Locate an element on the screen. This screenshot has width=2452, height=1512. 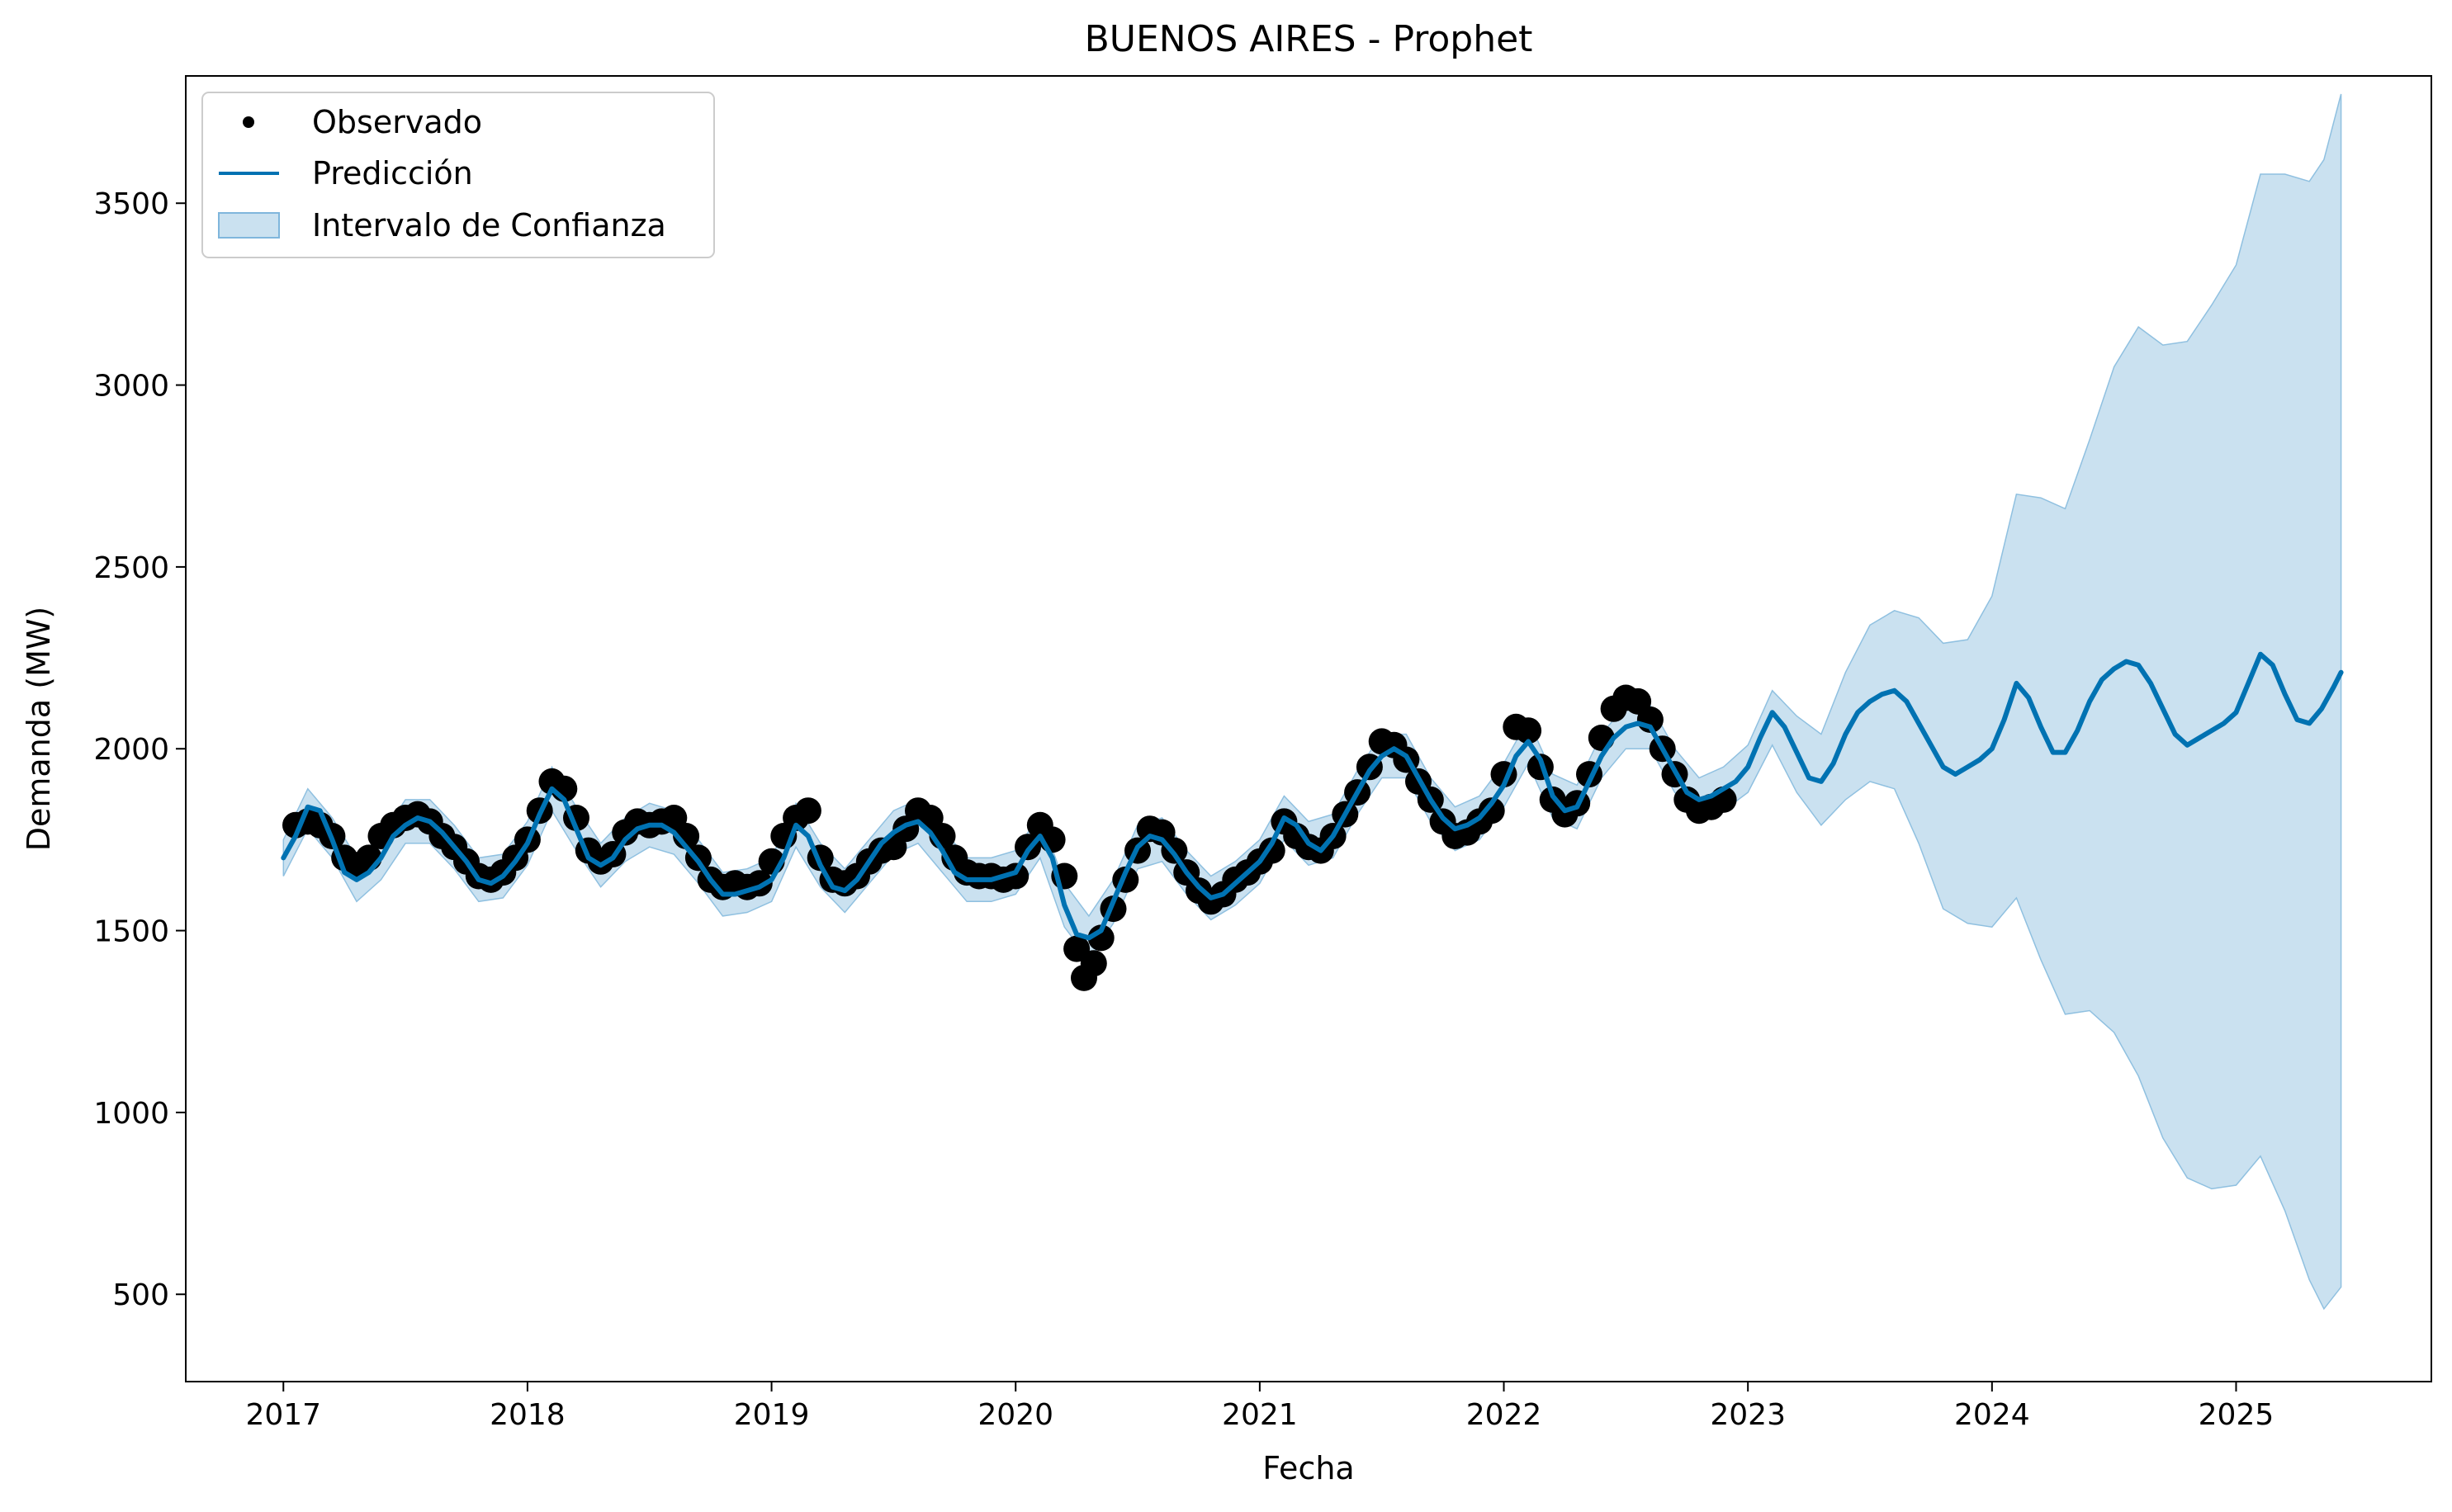
x-tick-label: 2020 is located at coordinates (1015, 1415).